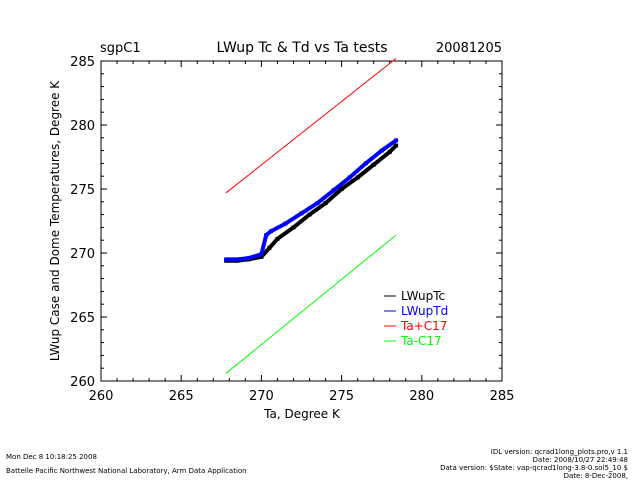 This screenshot has height=480, width=640. Describe the element at coordinates (301, 48) in the screenshot. I see `chart-title: LWup Tc & Td vs Ta tests` at that location.